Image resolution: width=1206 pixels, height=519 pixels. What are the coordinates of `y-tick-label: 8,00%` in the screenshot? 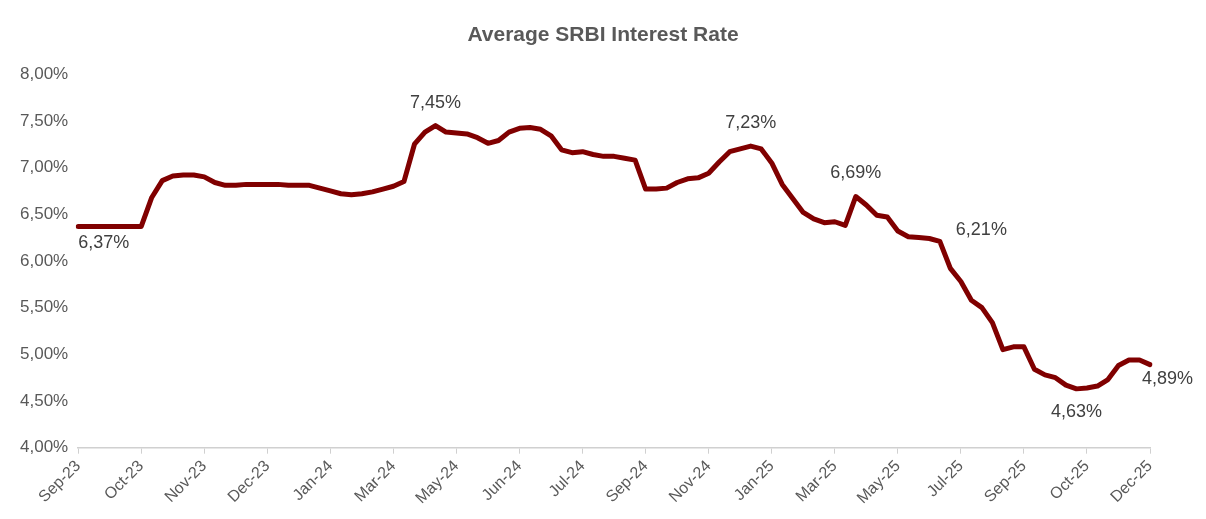 It's located at (44, 73).